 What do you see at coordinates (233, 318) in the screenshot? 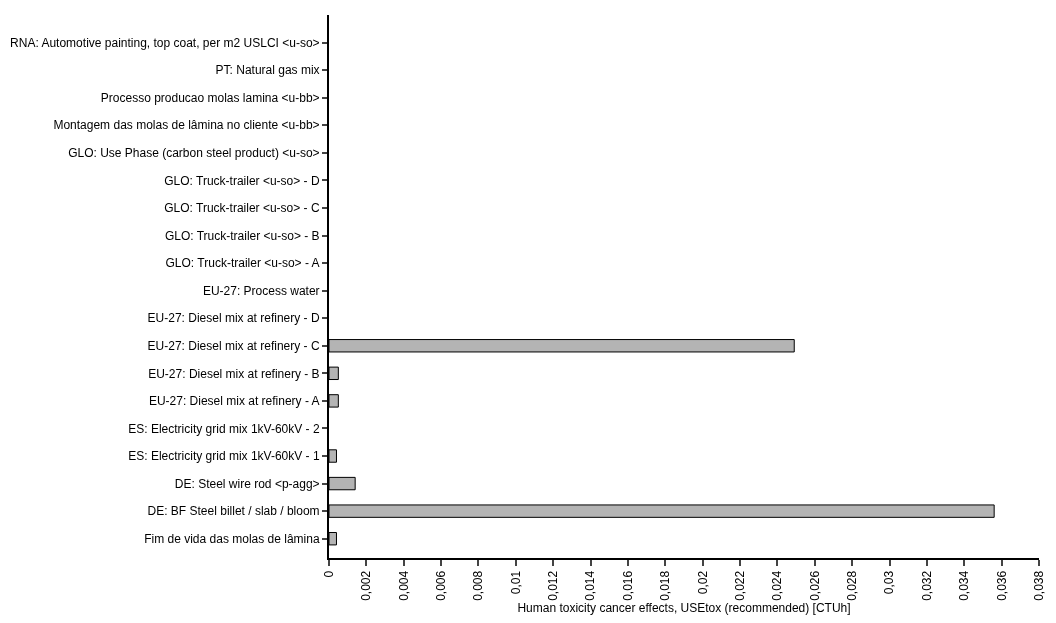
I see `y-tick-label: EU-27: Diesel mix at refinery - D` at bounding box center [233, 318].